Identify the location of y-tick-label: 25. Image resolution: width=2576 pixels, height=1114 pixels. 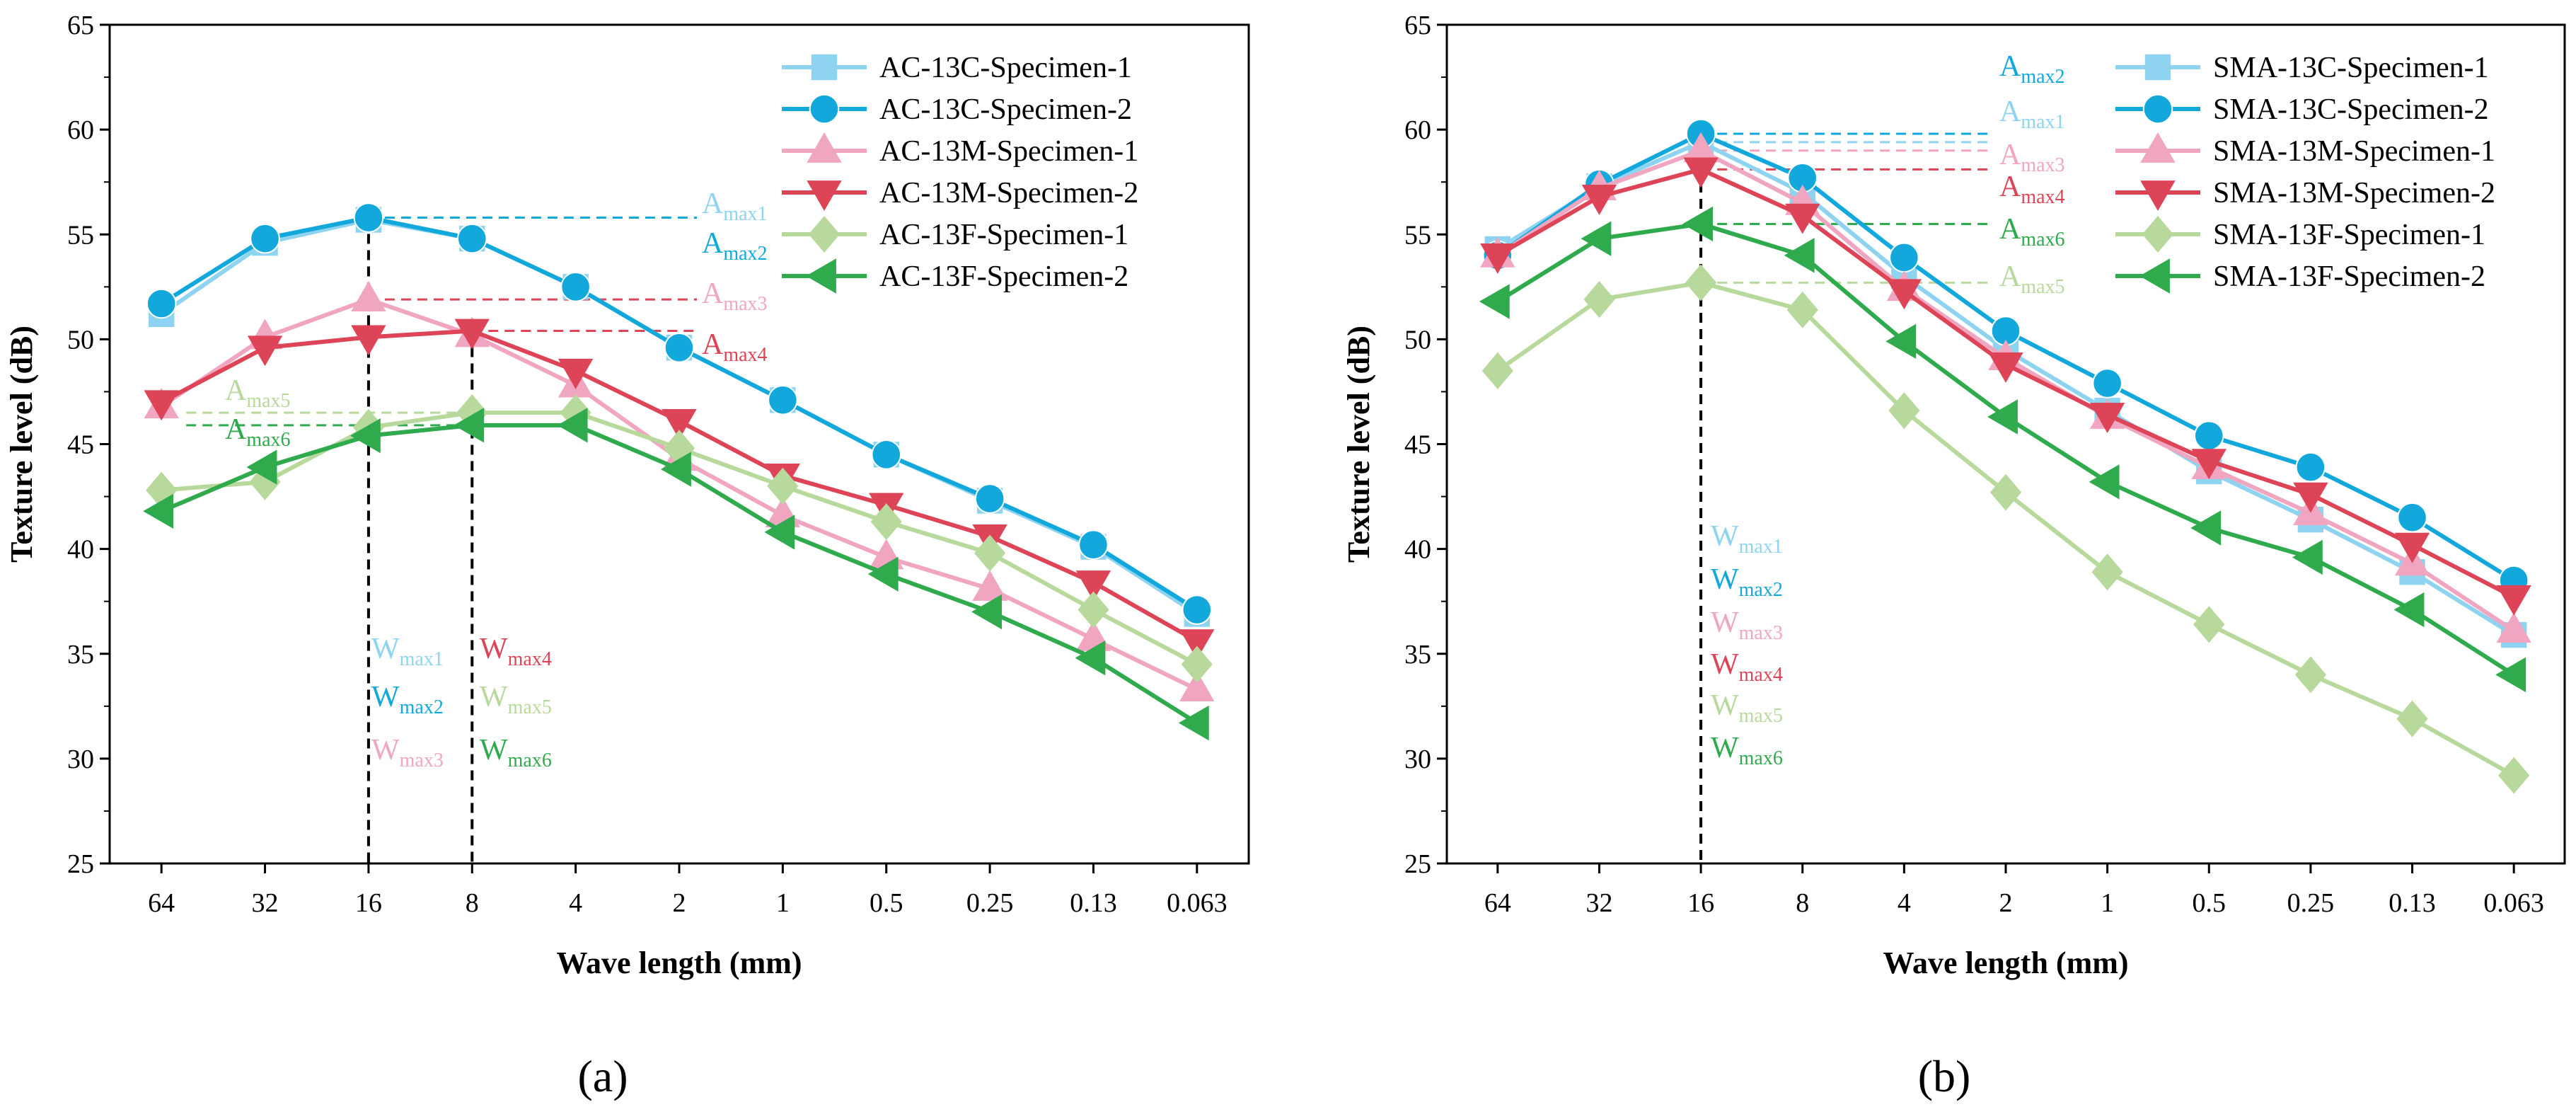
(80, 864).